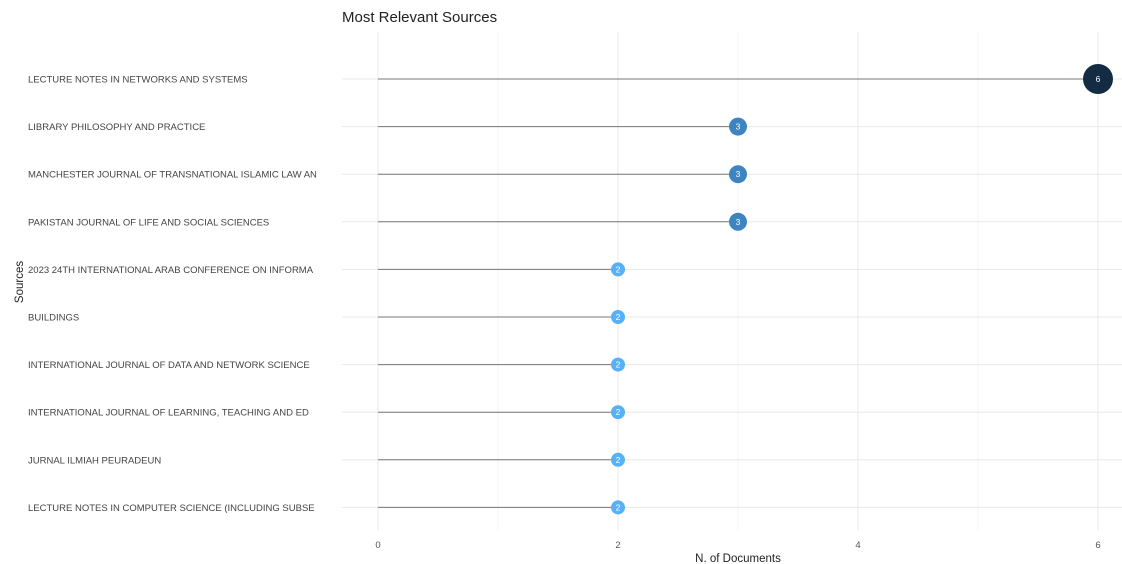 This screenshot has height=564, width=1122. Describe the element at coordinates (94, 460) in the screenshot. I see `category-label: JURNAL ILMIAH PEURADEUN` at that location.